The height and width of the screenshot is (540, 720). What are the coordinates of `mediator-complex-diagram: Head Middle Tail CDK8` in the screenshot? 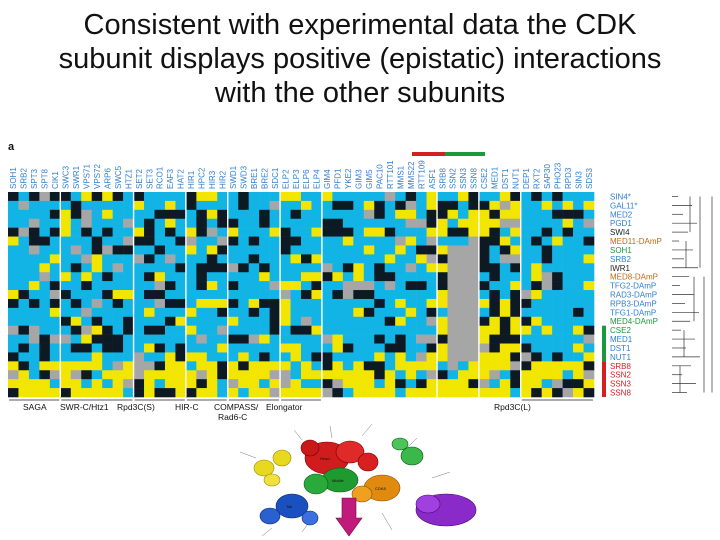 It's located at (358, 480).